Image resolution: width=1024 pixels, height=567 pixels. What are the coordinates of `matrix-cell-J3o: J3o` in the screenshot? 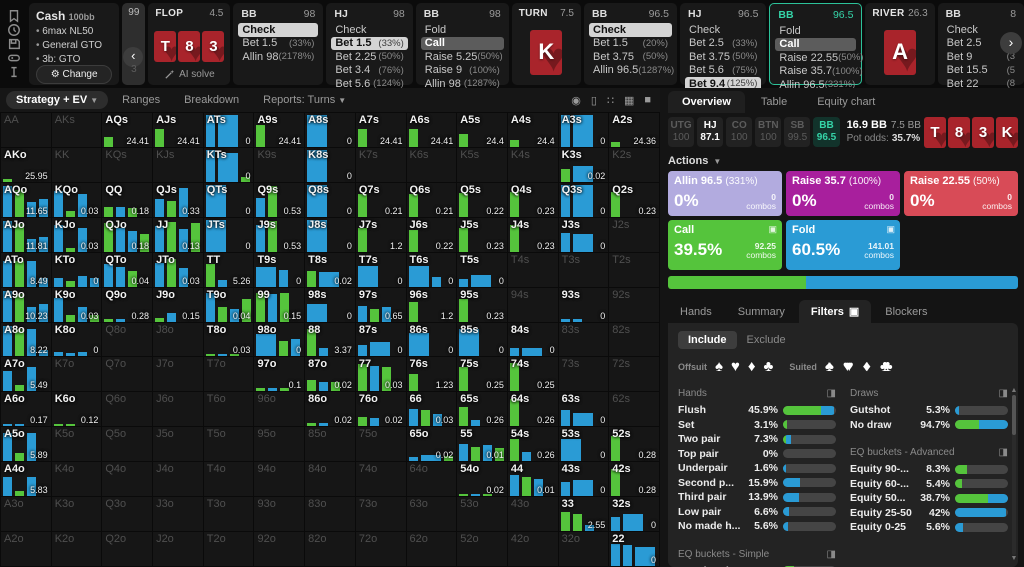 It's located at (178, 514).